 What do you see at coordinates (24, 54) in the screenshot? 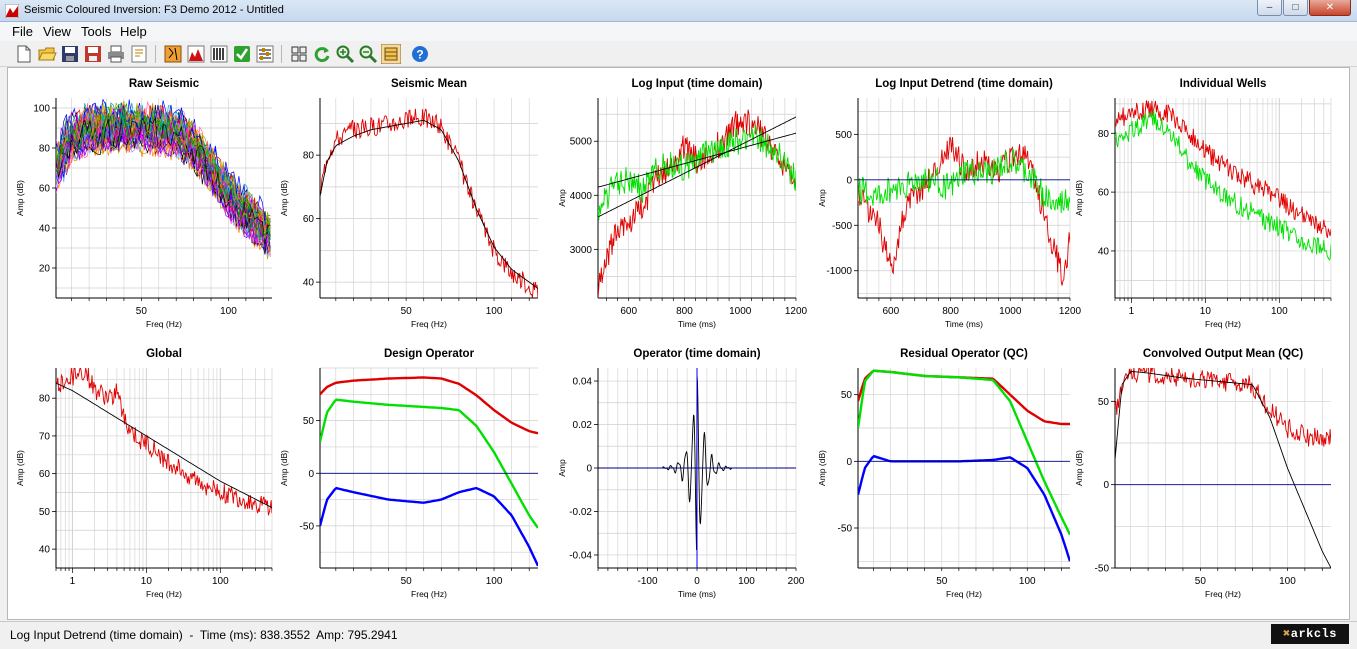
I see `new-file-icon` at bounding box center [24, 54].